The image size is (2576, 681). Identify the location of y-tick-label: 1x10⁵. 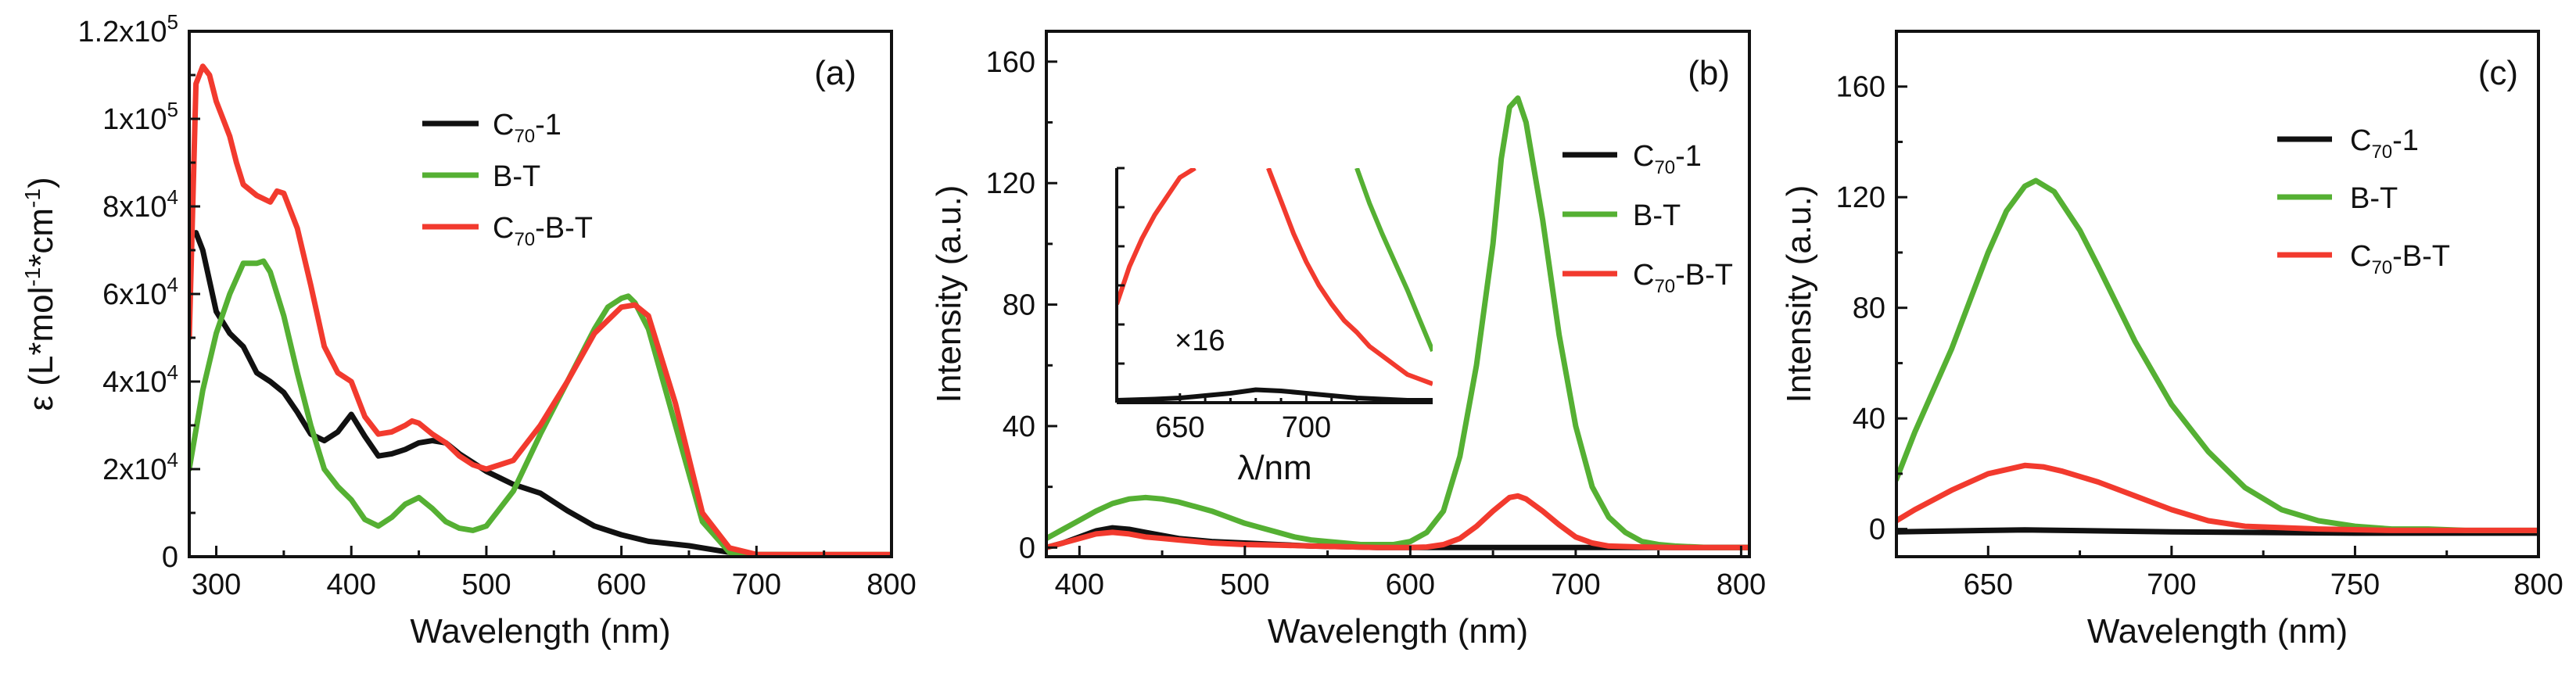
(140, 117).